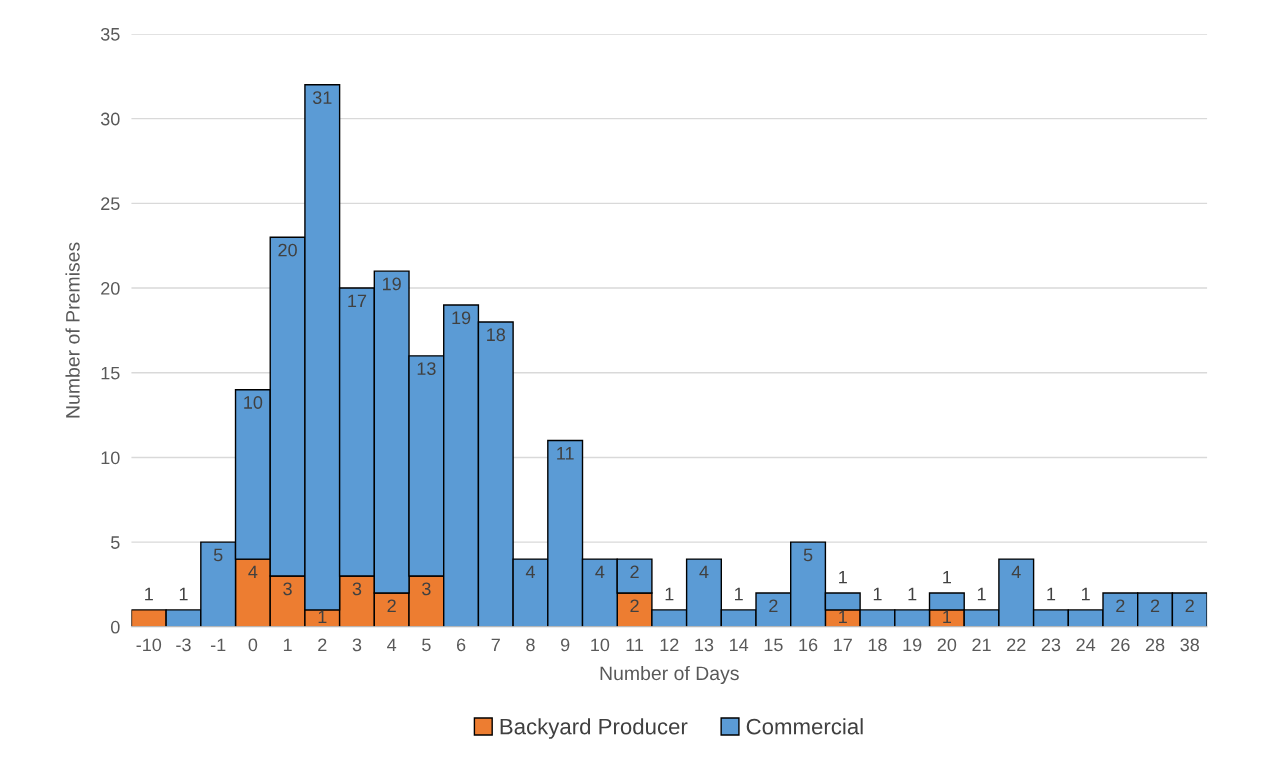 The width and height of the screenshot is (1276, 772). What do you see at coordinates (565, 453) in the screenshot?
I see `data-label: 11` at bounding box center [565, 453].